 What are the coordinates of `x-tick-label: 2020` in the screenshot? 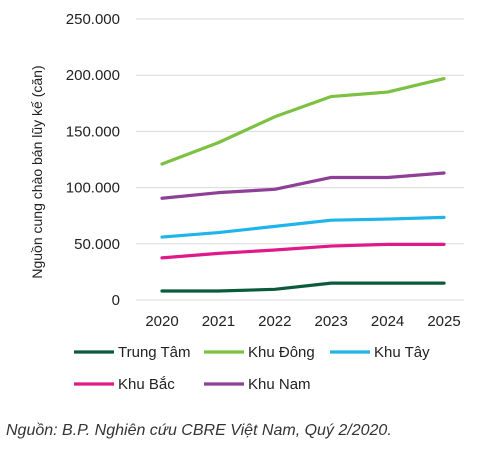 It's located at (161, 321).